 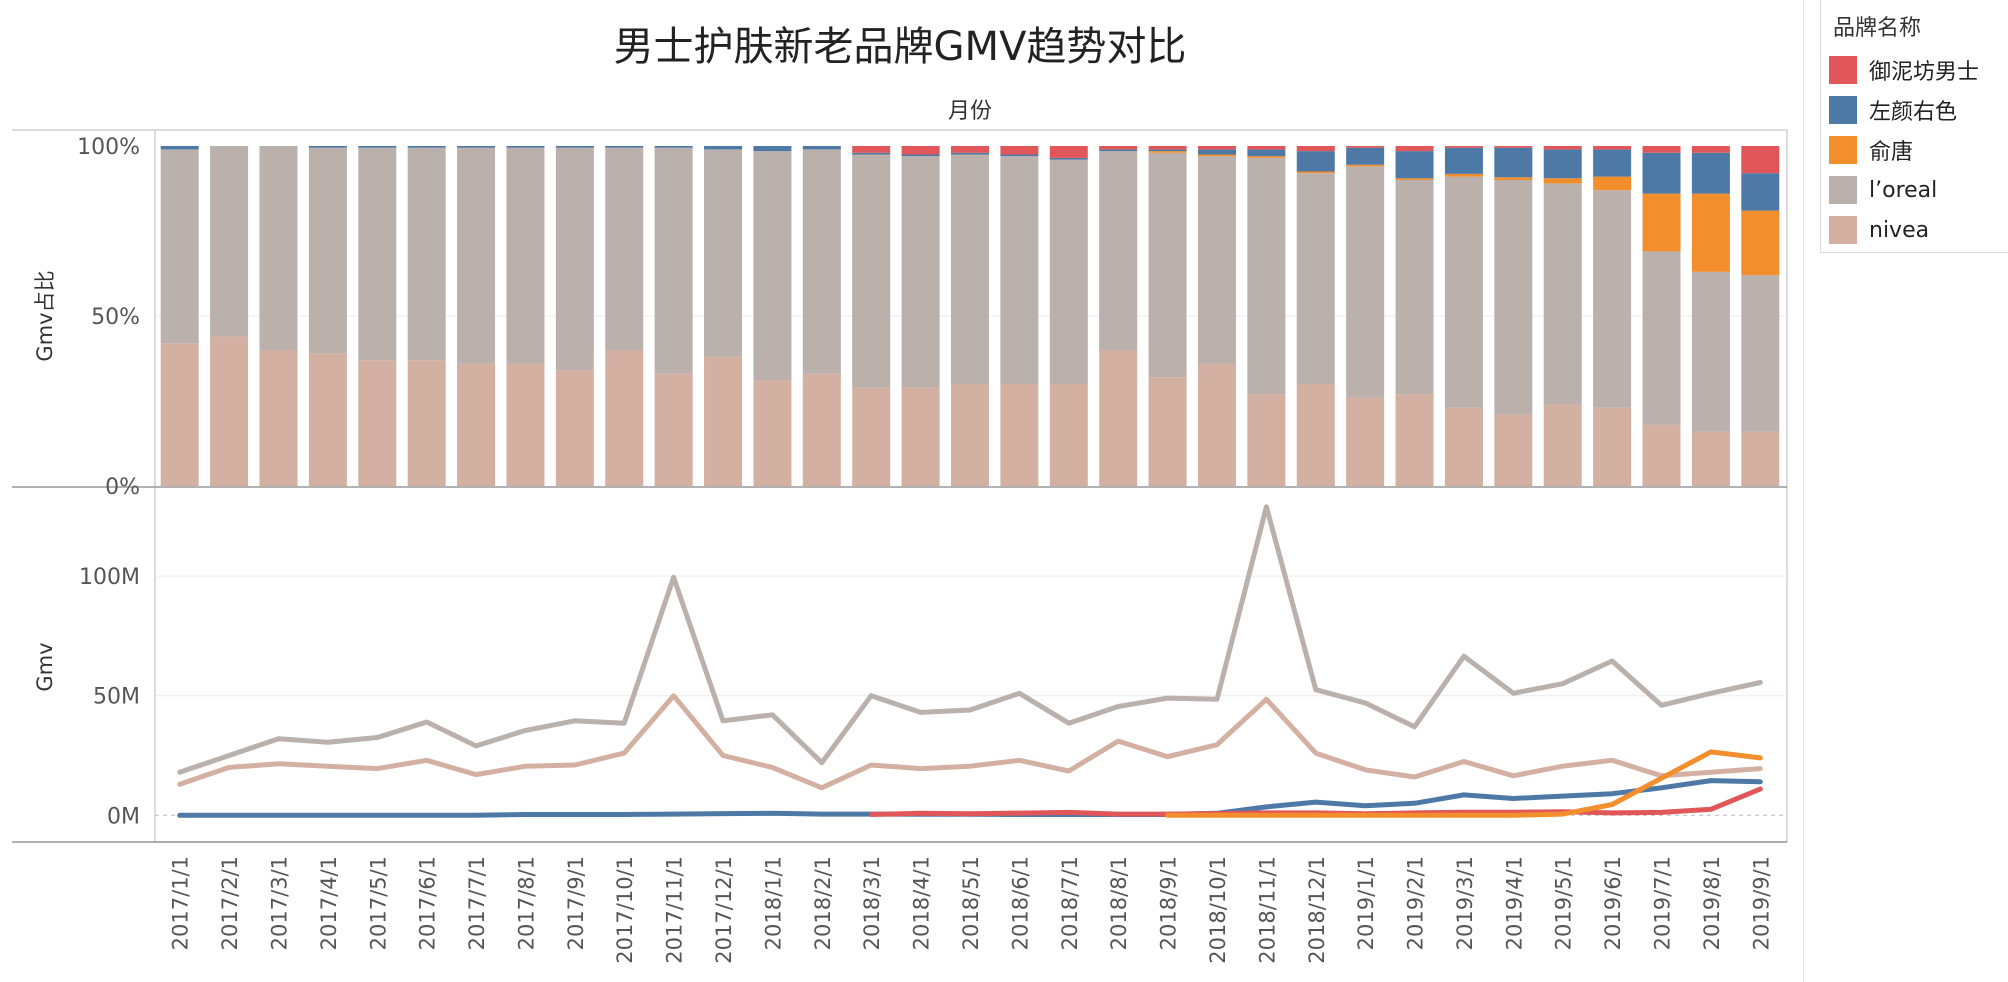 I want to click on x-tick-label: 2019/5/1, so click(x=1564, y=903).